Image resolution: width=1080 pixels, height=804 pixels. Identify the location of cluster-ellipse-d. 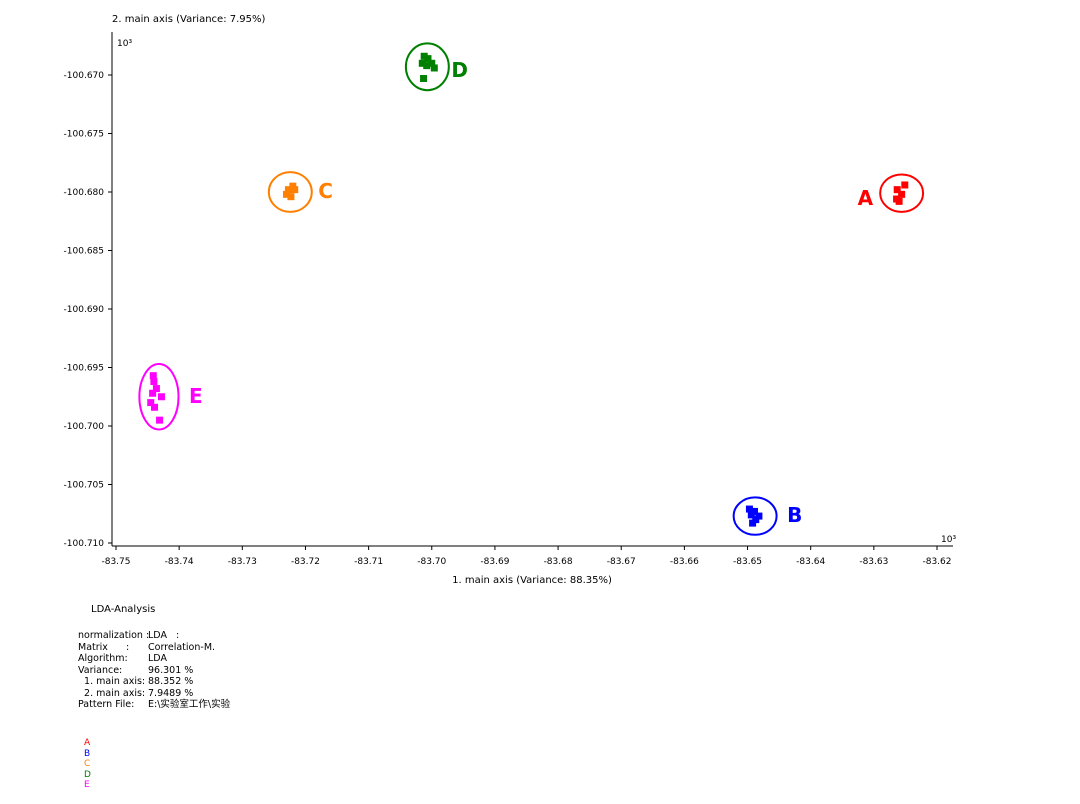
(427, 67).